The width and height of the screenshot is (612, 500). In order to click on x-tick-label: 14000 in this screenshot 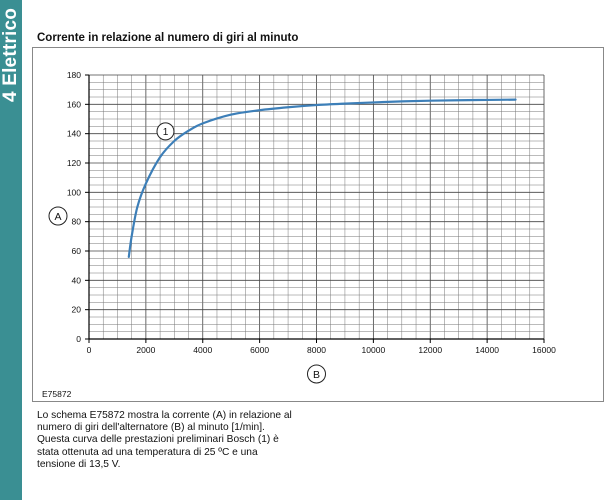, I will do `click(487, 350)`.